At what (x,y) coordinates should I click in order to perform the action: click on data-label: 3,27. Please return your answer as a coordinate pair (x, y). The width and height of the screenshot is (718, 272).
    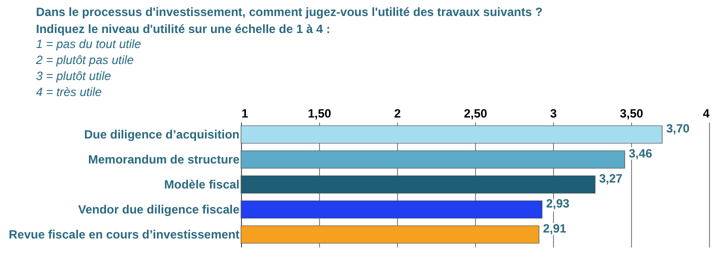
    Looking at the image, I should click on (611, 179).